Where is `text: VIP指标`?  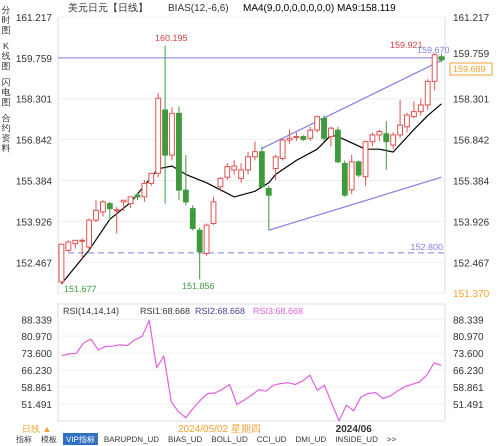
text: VIP指标 is located at coordinates (80, 439).